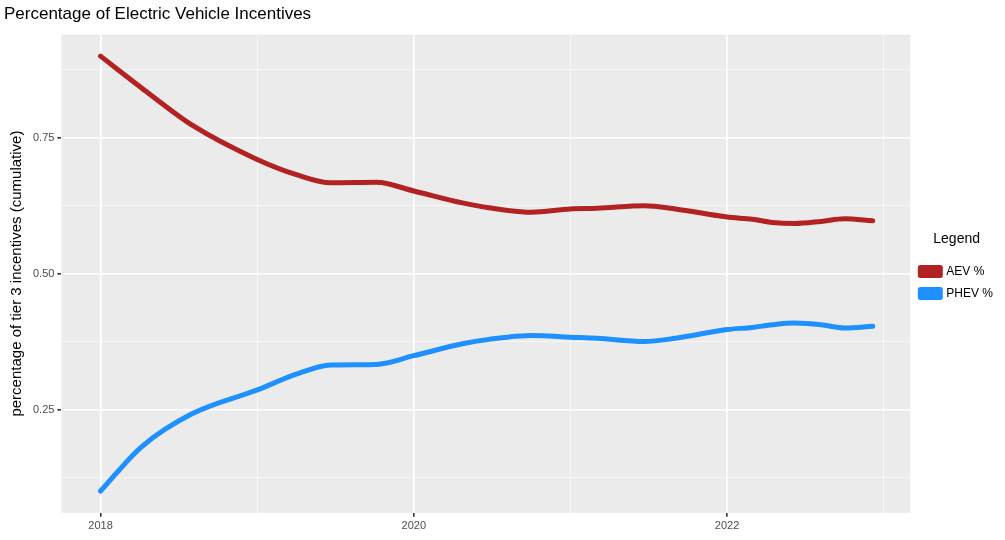 The image size is (1005, 540). Describe the element at coordinates (957, 238) in the screenshot. I see `legend-title: Legend` at that location.